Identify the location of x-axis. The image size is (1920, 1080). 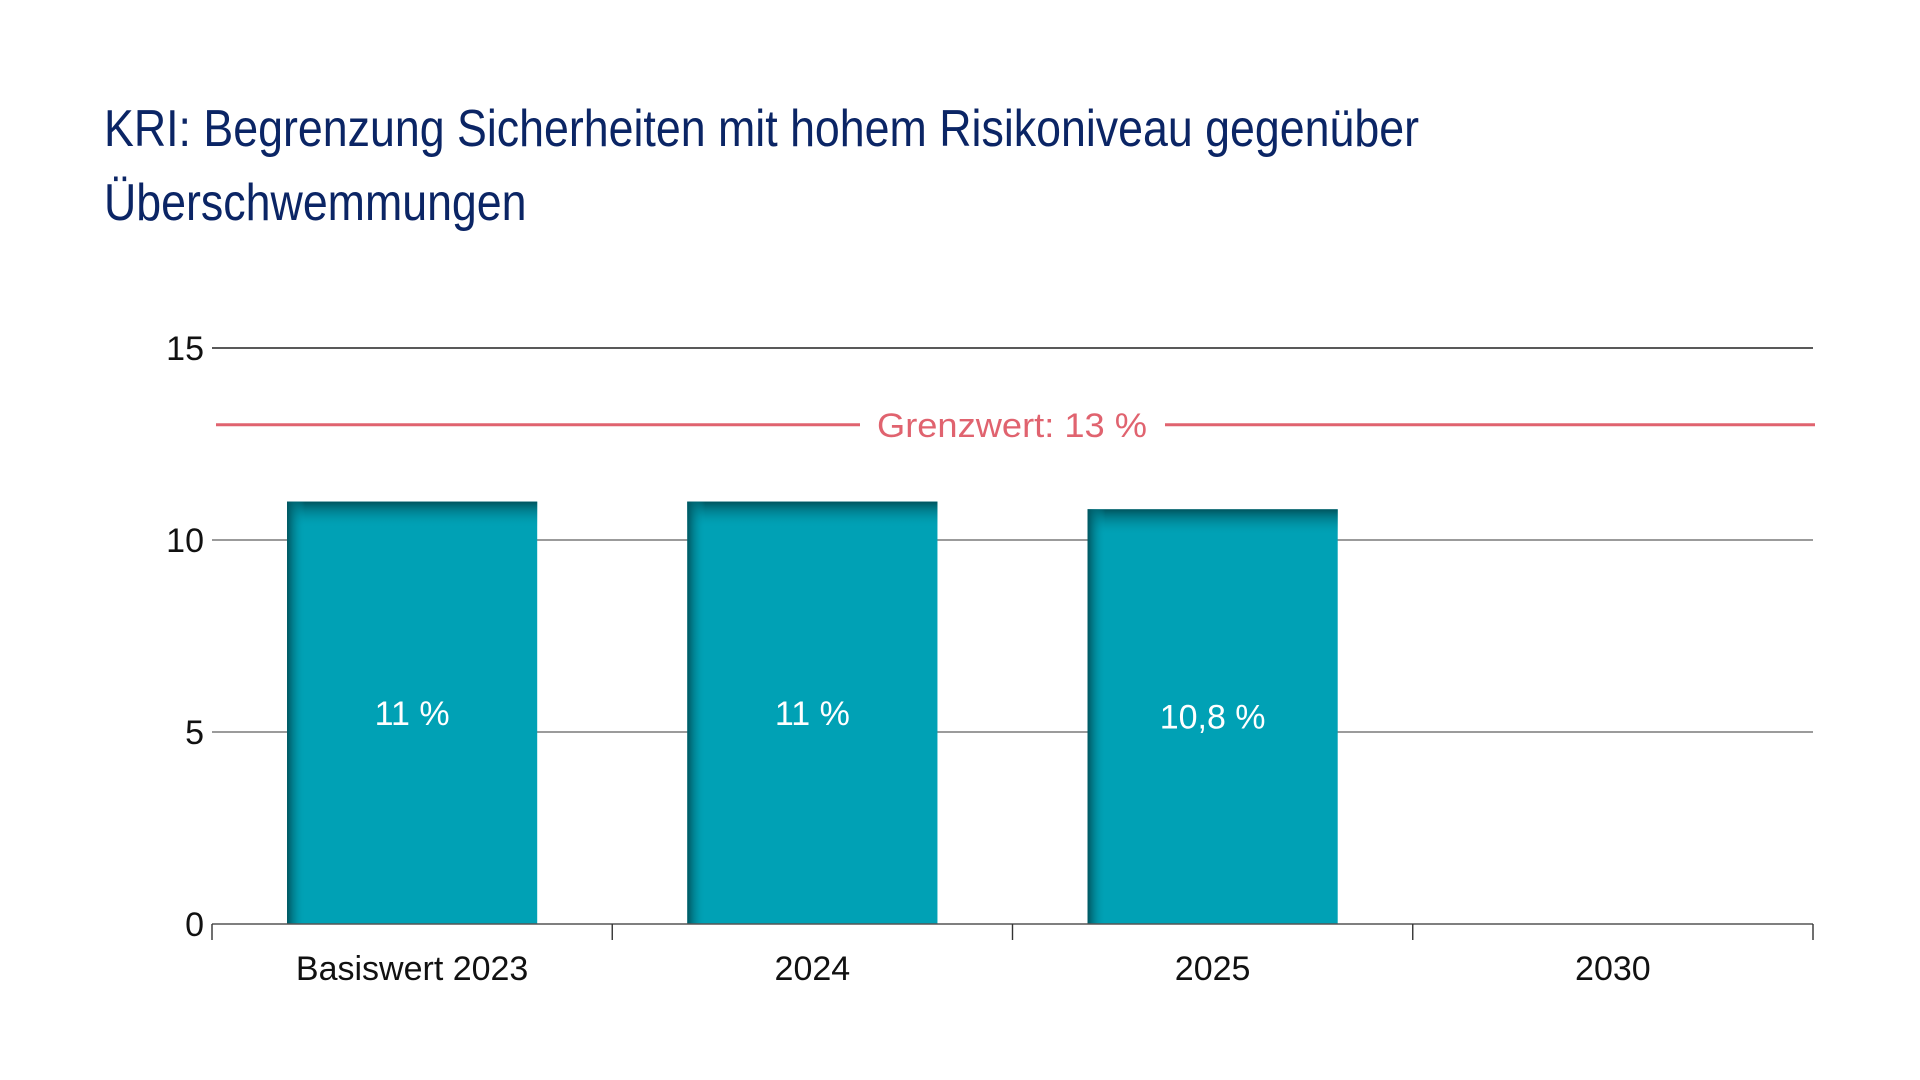
(1012, 931).